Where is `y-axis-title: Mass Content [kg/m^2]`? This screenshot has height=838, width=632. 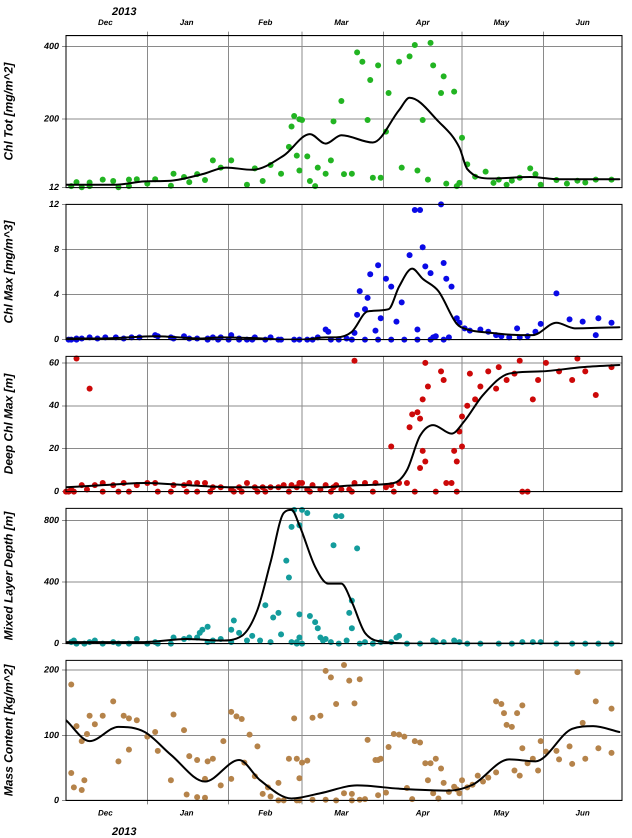
y-axis-title: Mass Content [kg/m^2] is located at coordinates (9, 730).